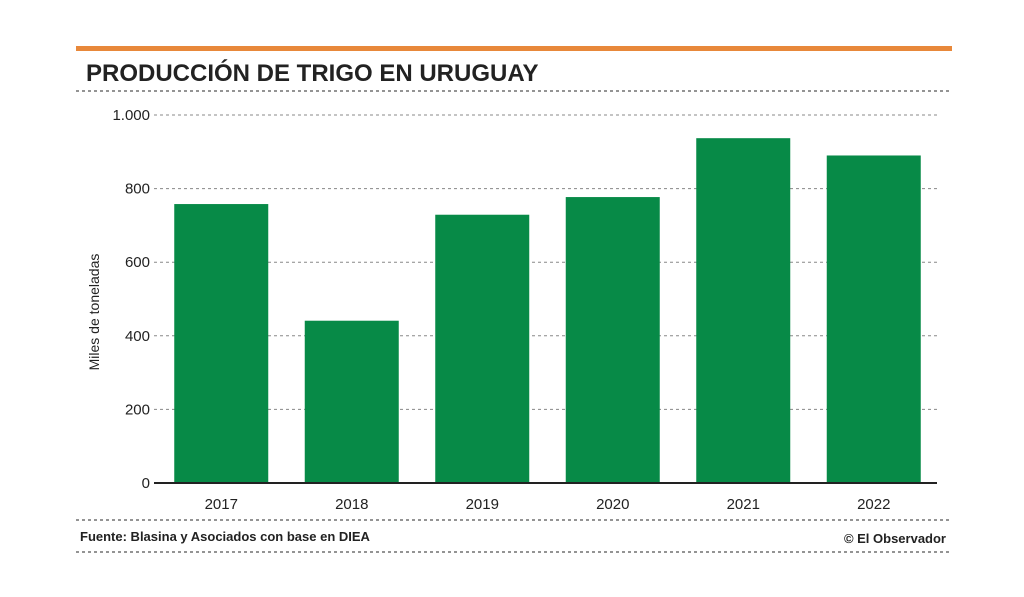  Describe the element at coordinates (548, 504) in the screenshot. I see `x-tick-labels: 2017 2018 2019 2020 2021 2022` at that location.